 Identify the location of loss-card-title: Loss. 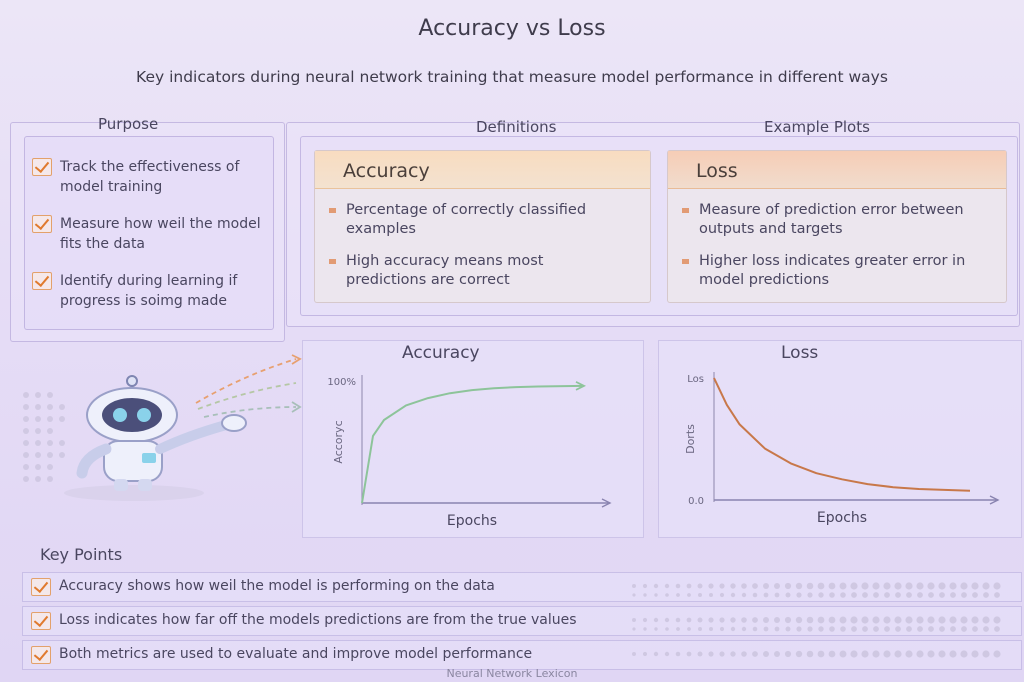
(717, 171).